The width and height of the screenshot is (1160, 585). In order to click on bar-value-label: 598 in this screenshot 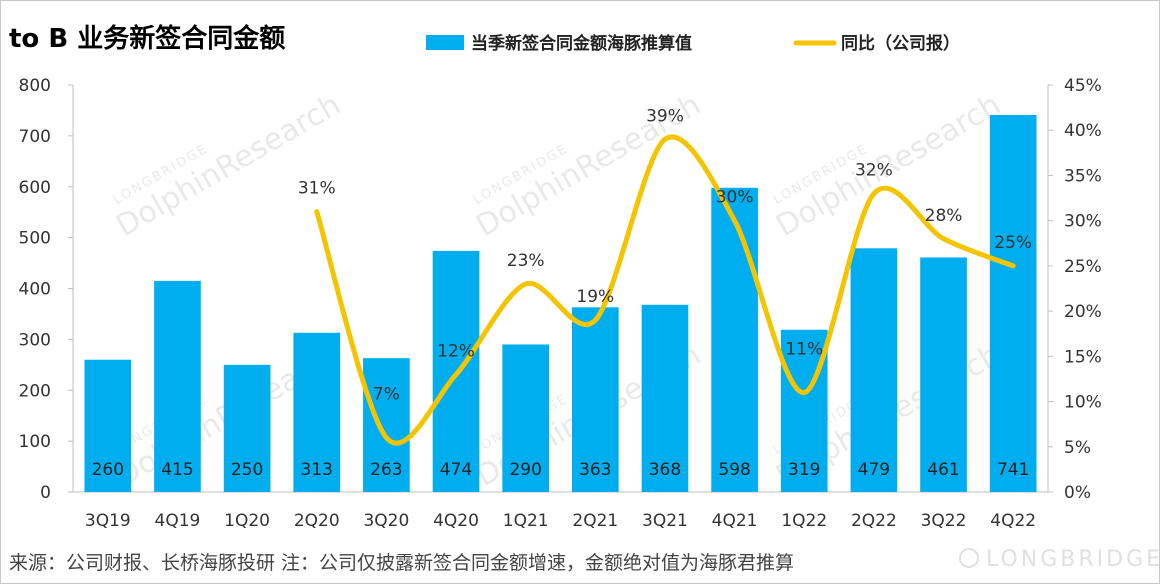, I will do `click(734, 470)`.